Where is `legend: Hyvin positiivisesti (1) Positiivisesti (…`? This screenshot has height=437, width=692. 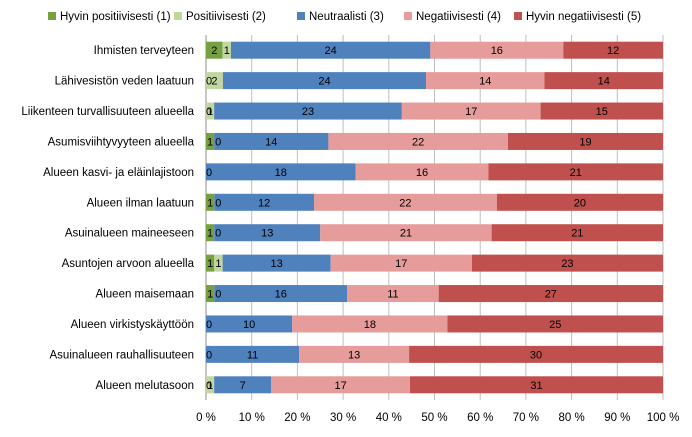 legend: Hyvin positiivisesti (1) Positiivisesti (… is located at coordinates (344, 17).